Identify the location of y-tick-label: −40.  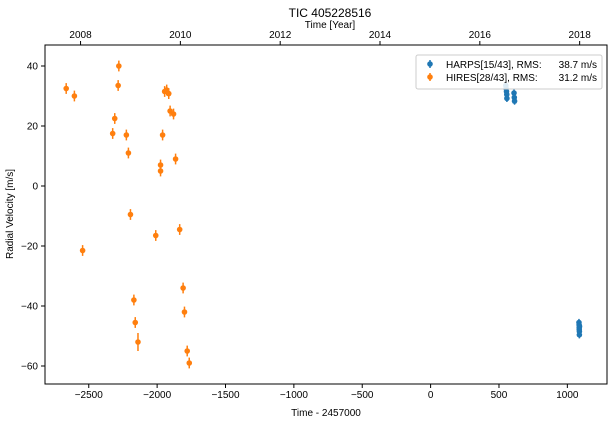
(29, 307).